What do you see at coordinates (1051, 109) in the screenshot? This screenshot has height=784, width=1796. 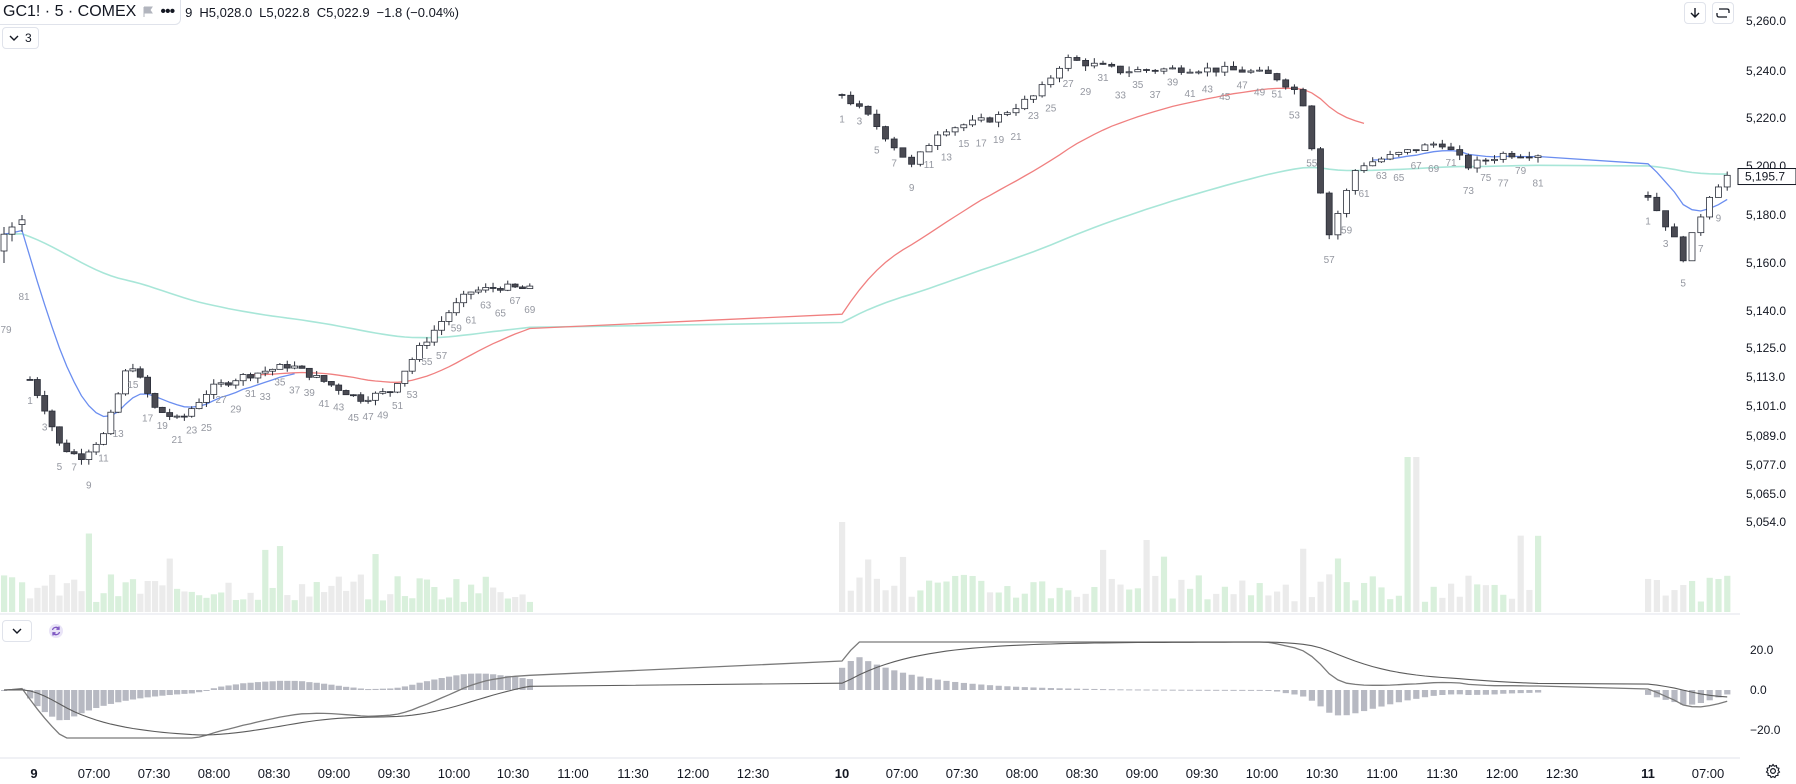 I see `bar-number-label: 25` at bounding box center [1051, 109].